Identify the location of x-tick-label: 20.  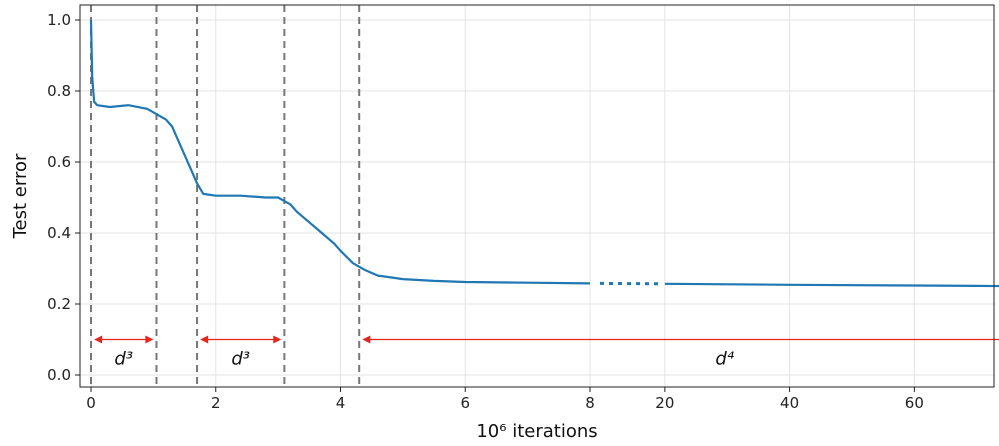
(664, 403).